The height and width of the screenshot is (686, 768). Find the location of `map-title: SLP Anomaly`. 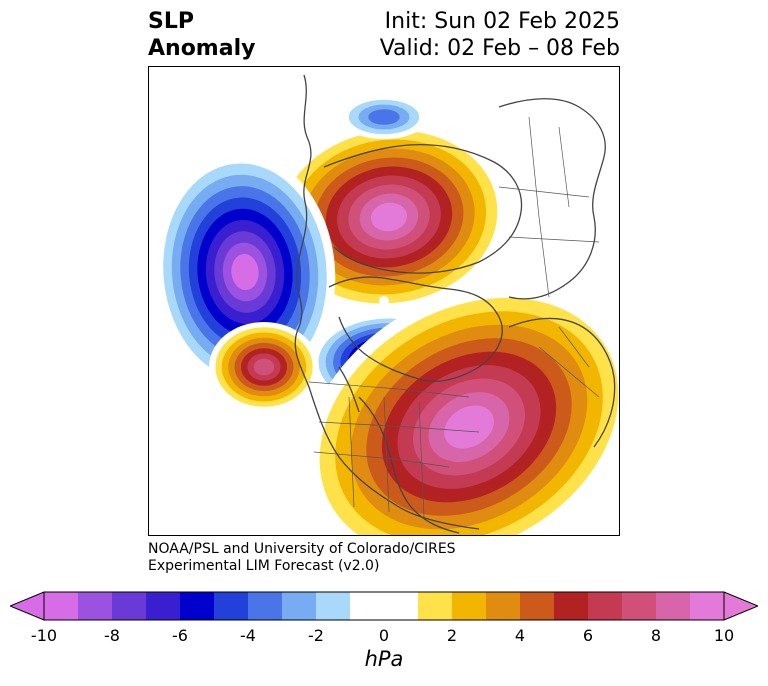

map-title: SLP Anomaly is located at coordinates (201, 35).